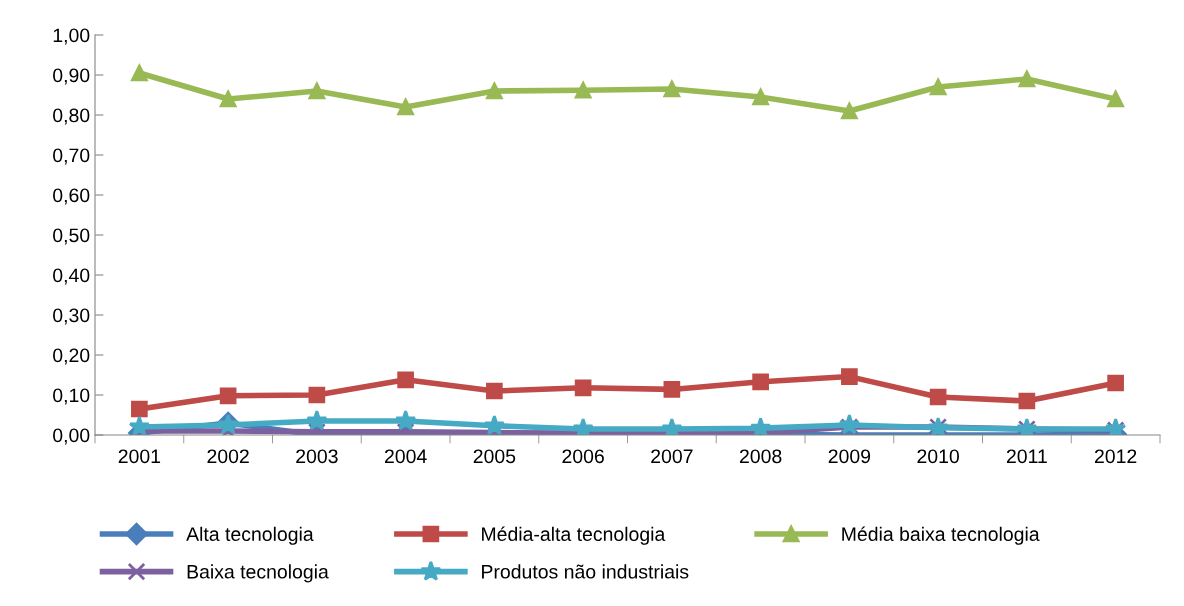  What do you see at coordinates (71, 276) in the screenshot?
I see `y-tick-label: 0,40` at bounding box center [71, 276].